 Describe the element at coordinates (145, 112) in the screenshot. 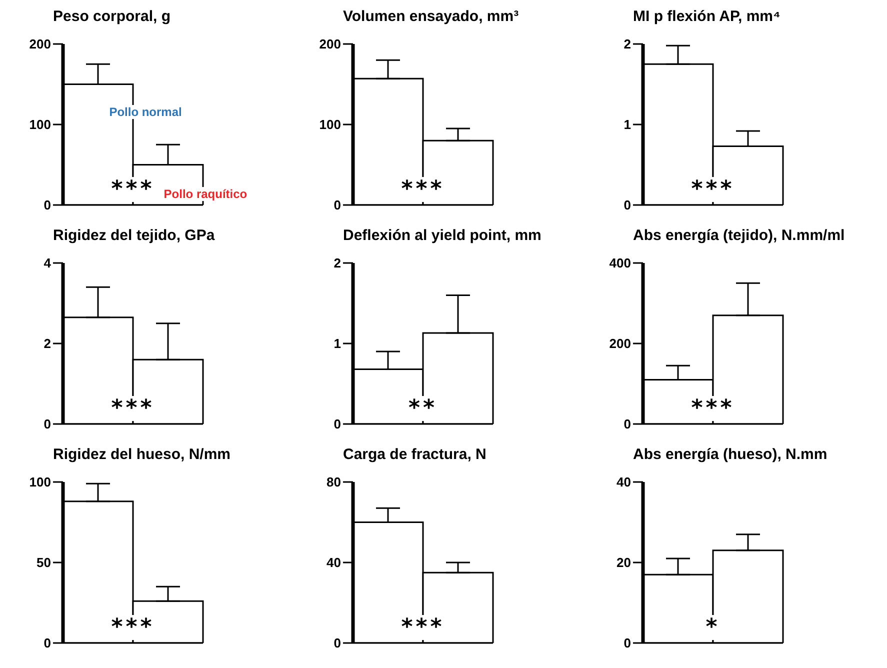

I see `annotation: Pollo normal` at that location.